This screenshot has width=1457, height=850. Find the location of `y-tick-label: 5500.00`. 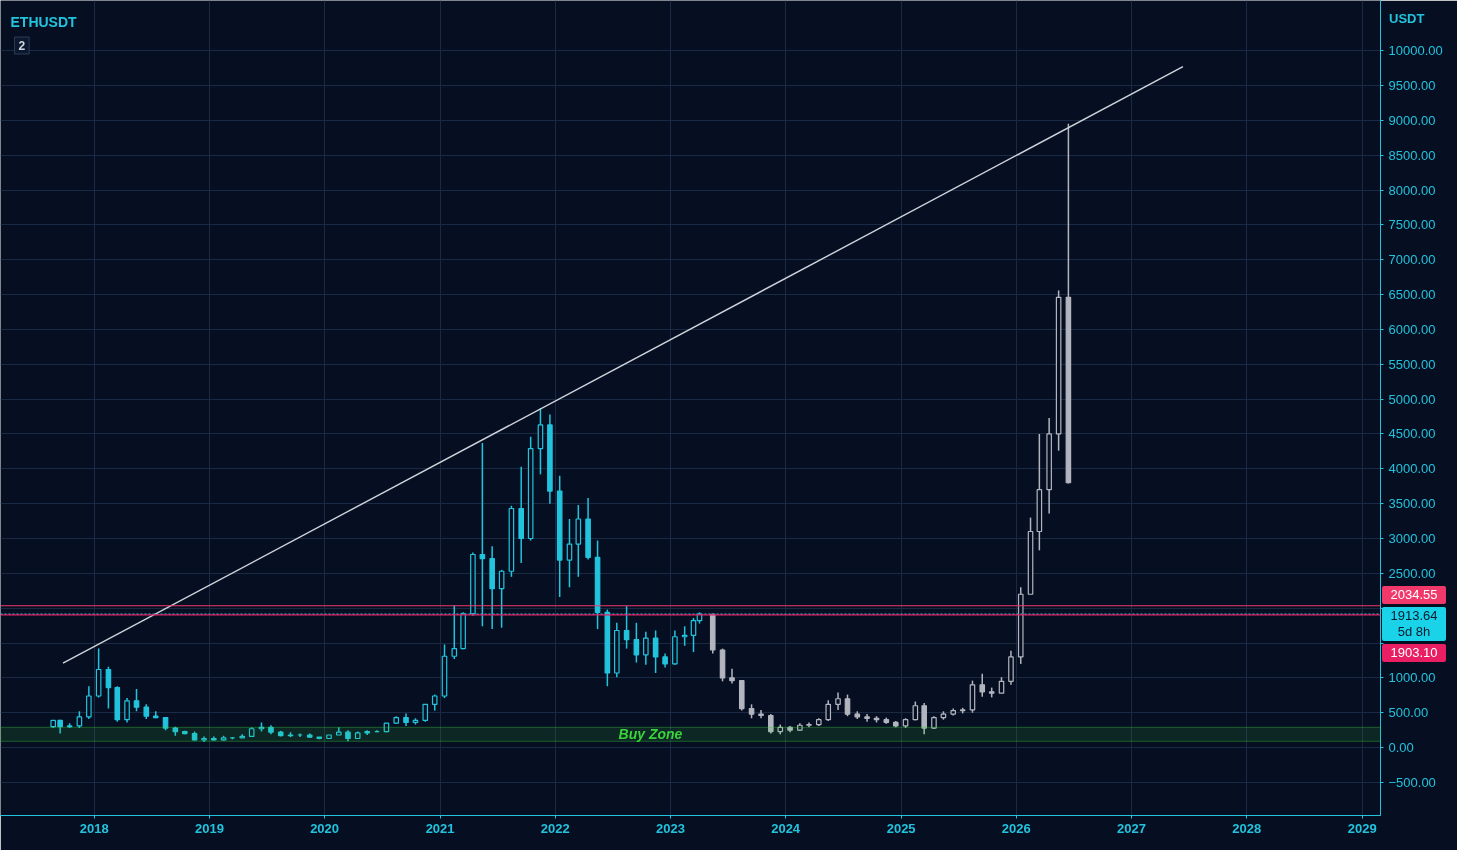

y-tick-label: 5500.00 is located at coordinates (1412, 364).